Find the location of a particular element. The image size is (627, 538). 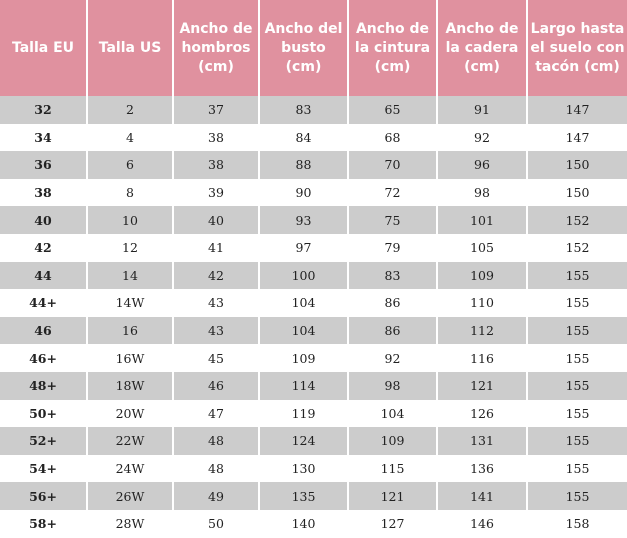

table-row: 52+ 22W 48 124 109 131 155 is located at coordinates (313, 441).